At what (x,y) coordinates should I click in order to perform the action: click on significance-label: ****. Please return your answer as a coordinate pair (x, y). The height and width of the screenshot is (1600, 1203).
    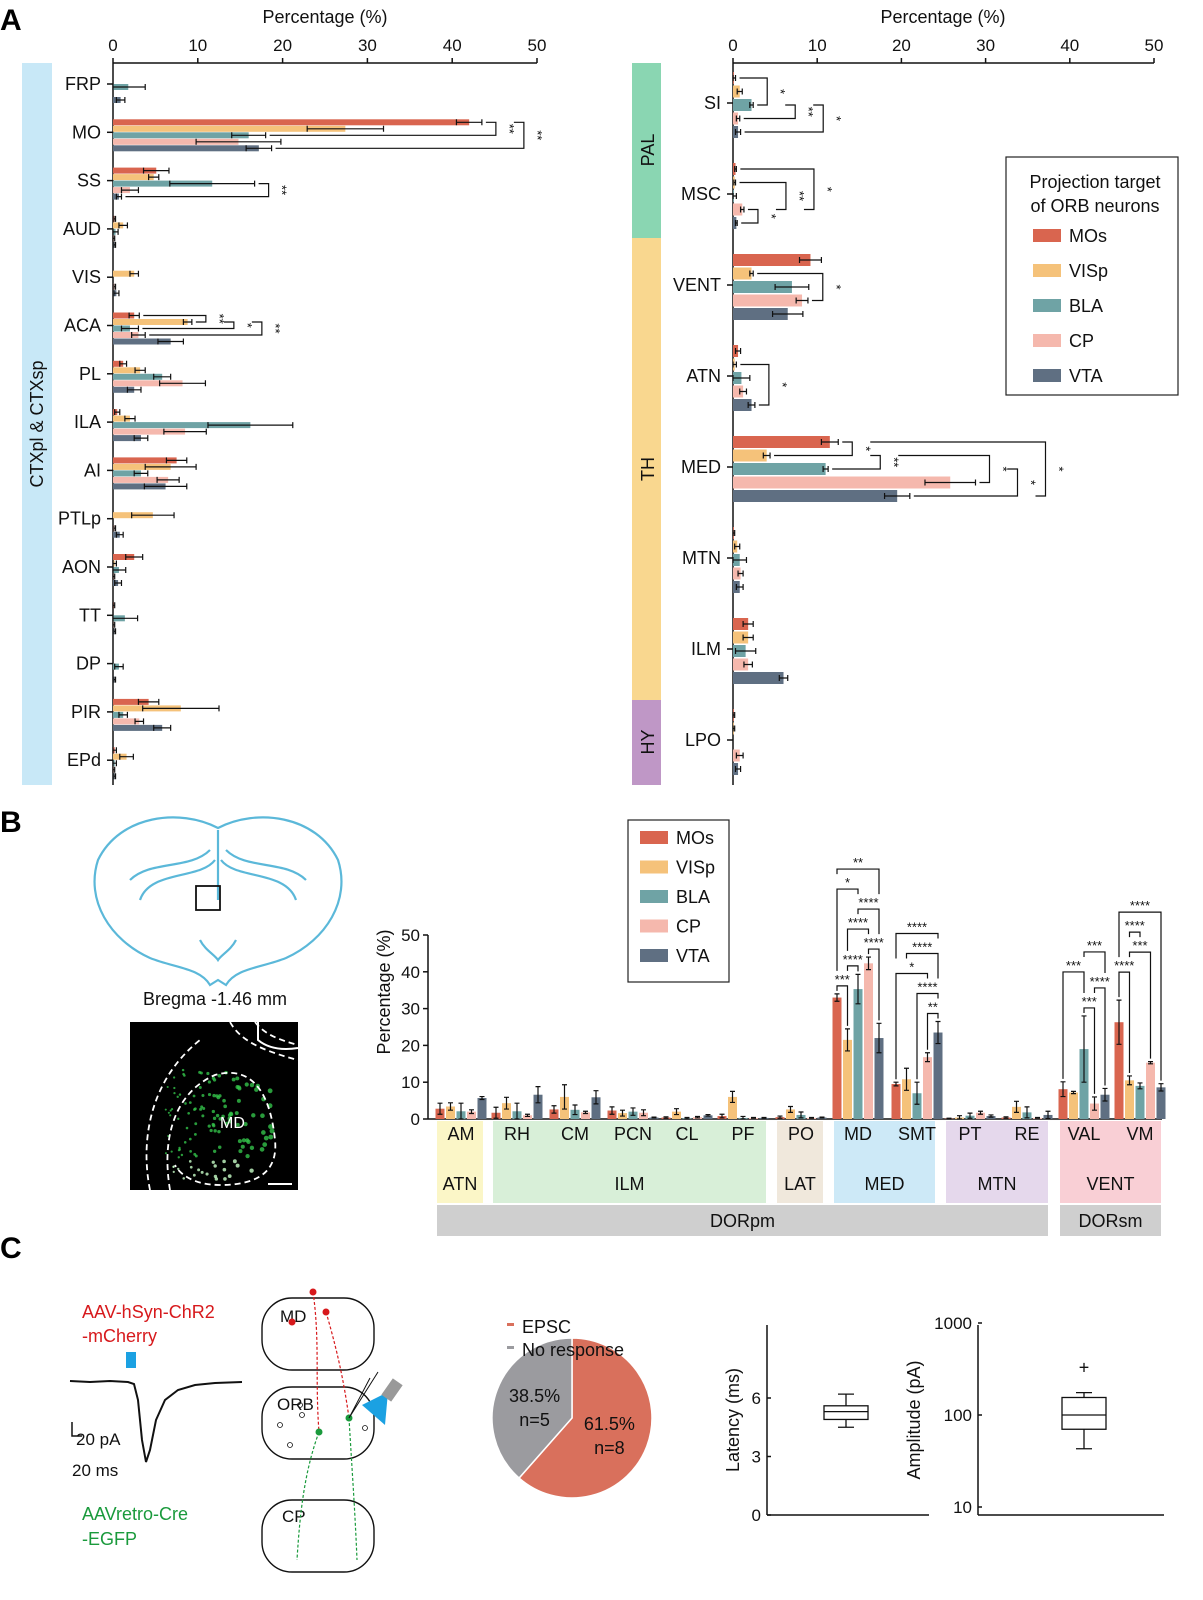
    Looking at the image, I should click on (1140, 905).